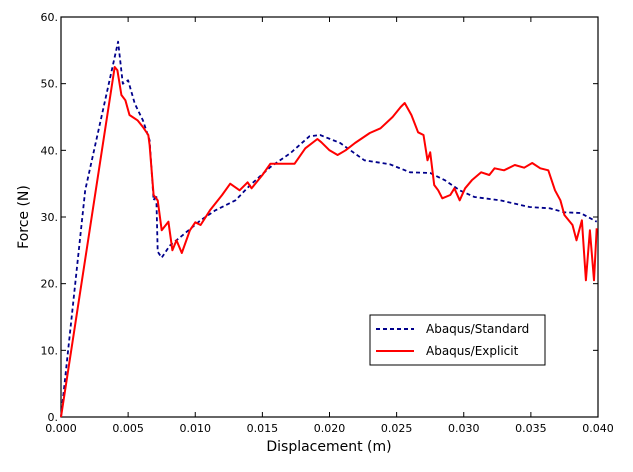 The image size is (633, 472). Describe the element at coordinates (24, 217) in the screenshot. I see `y-axis-label: Force (N)` at that location.